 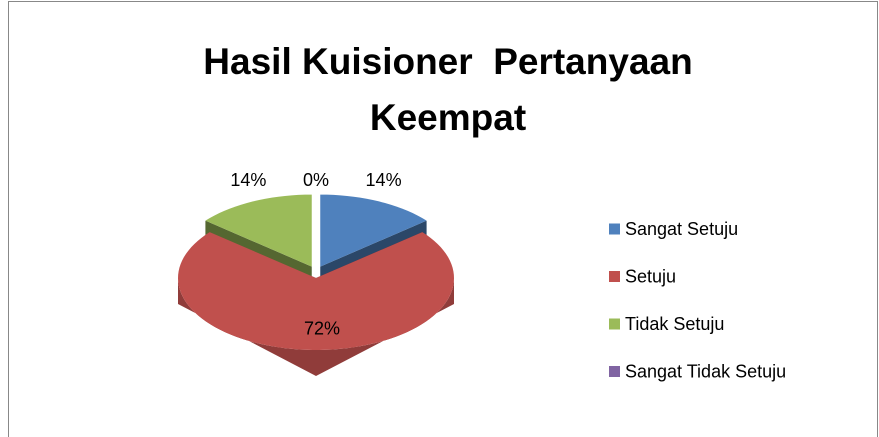 What do you see at coordinates (705, 371) in the screenshot?
I see `legend-label: Sangat Tidak Setuju` at bounding box center [705, 371].